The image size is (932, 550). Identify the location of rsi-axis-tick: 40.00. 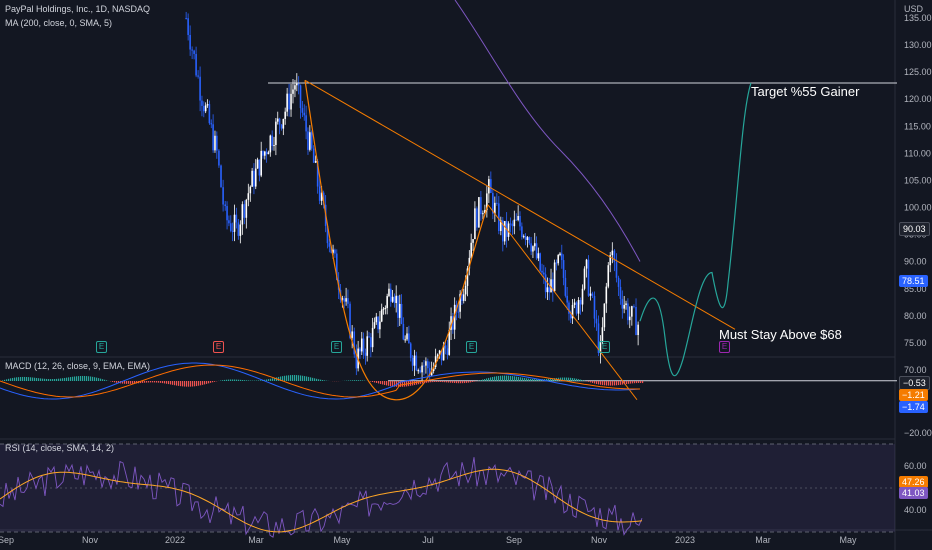
(915, 510).